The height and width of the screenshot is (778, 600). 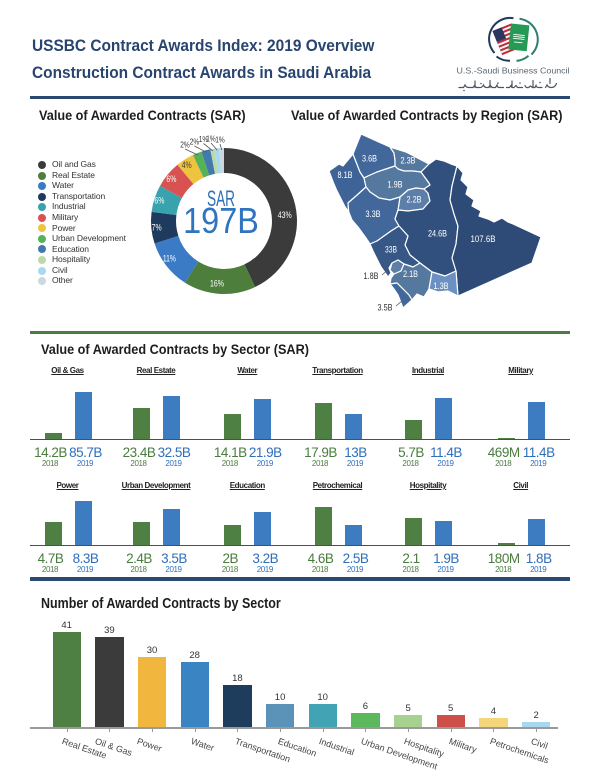 I want to click on svg-text: U.S.-Saudi Business Council, so click(x=513, y=71).